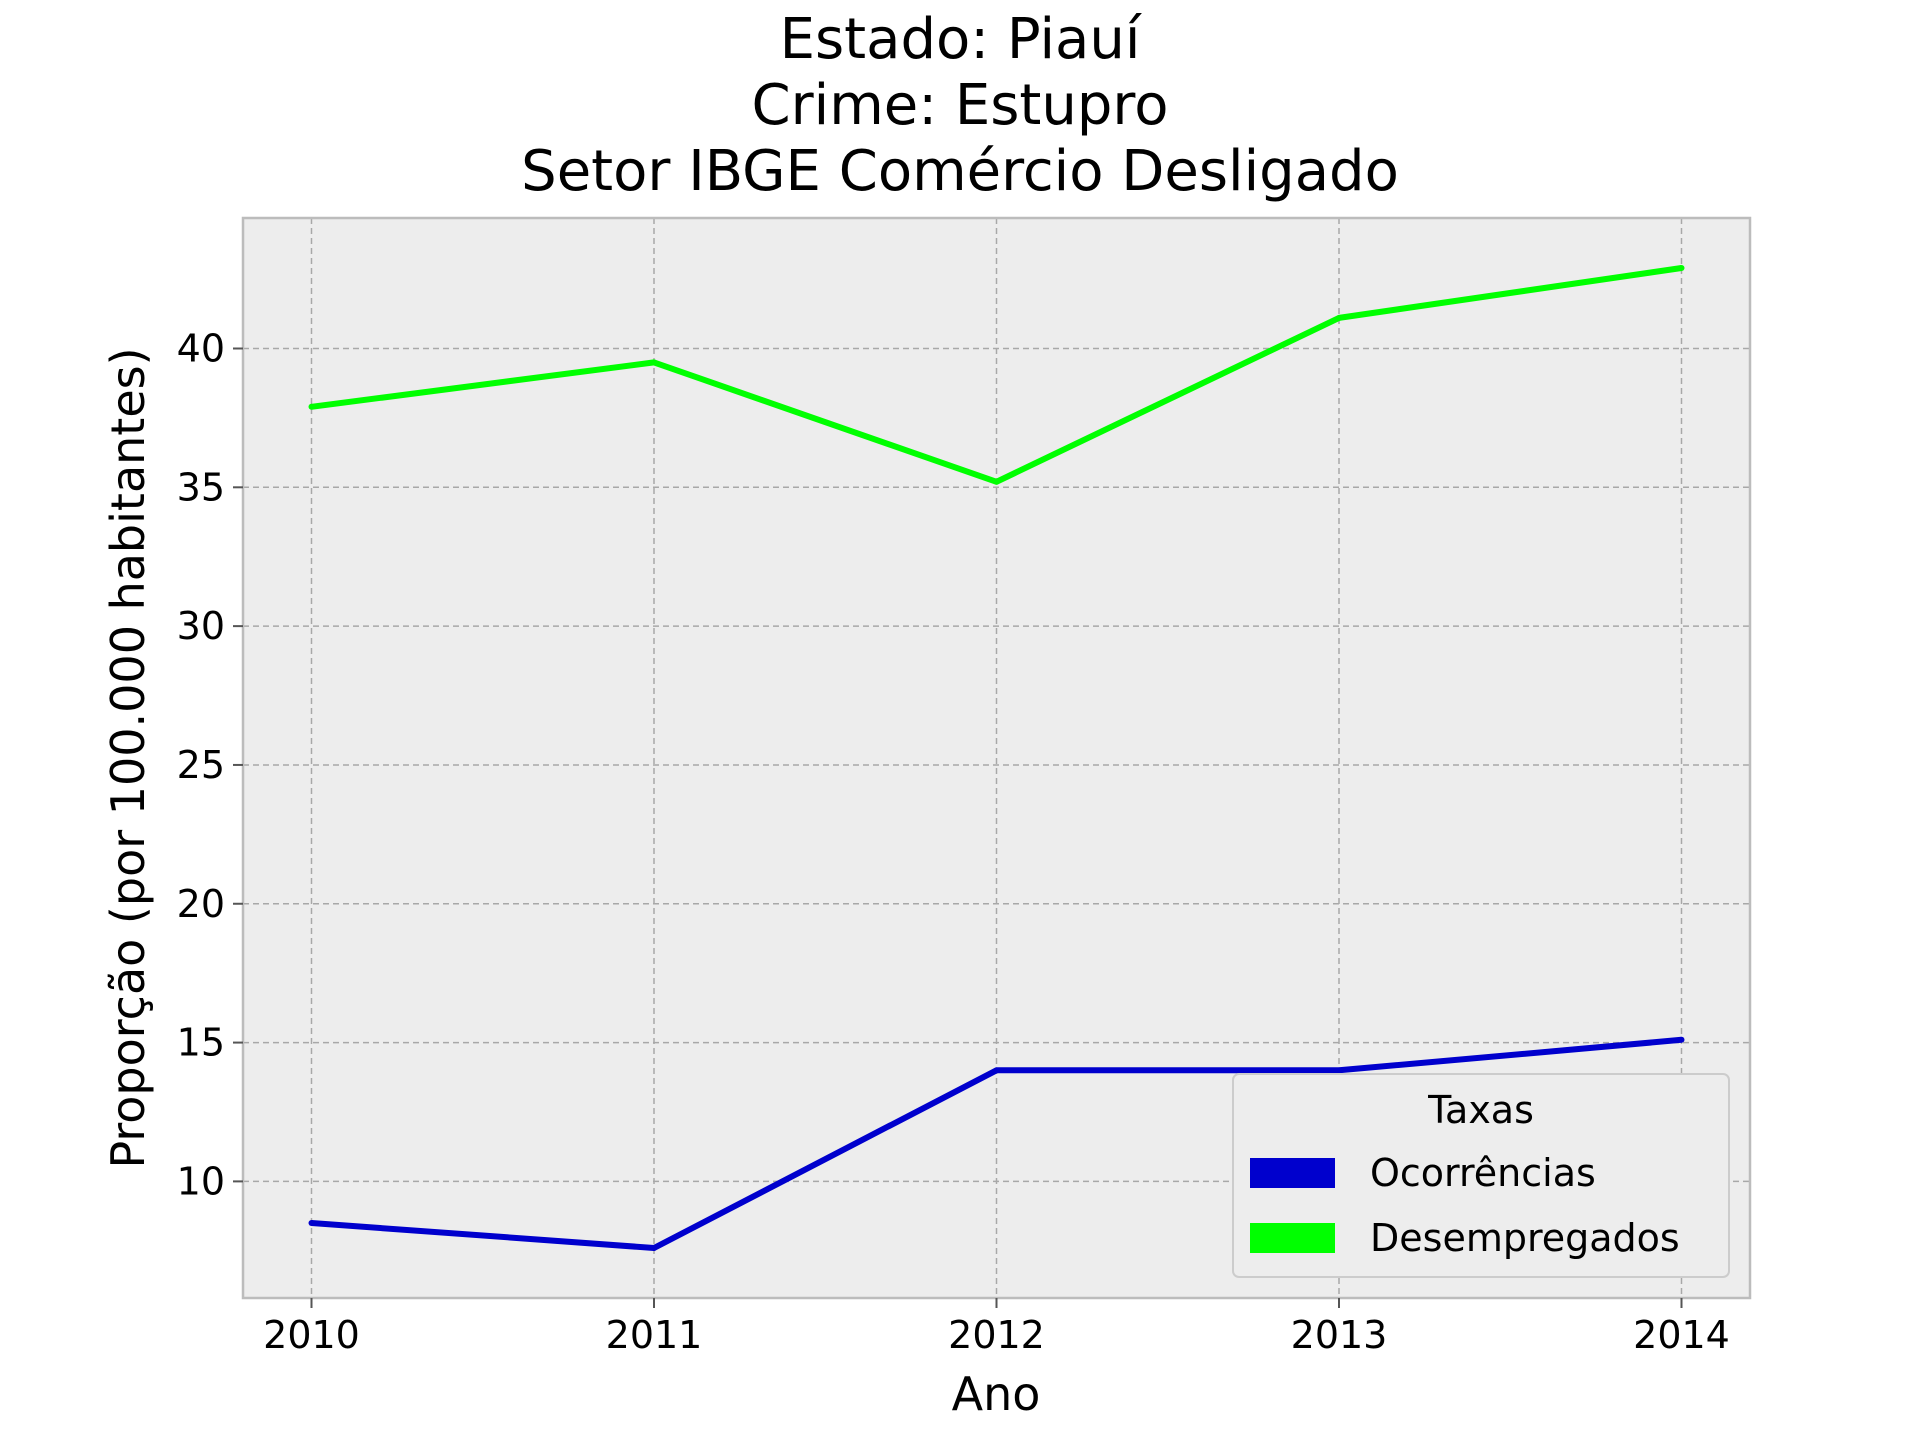 This screenshot has width=1920, height=1440. I want to click on legend-box, so click(1481, 1175).